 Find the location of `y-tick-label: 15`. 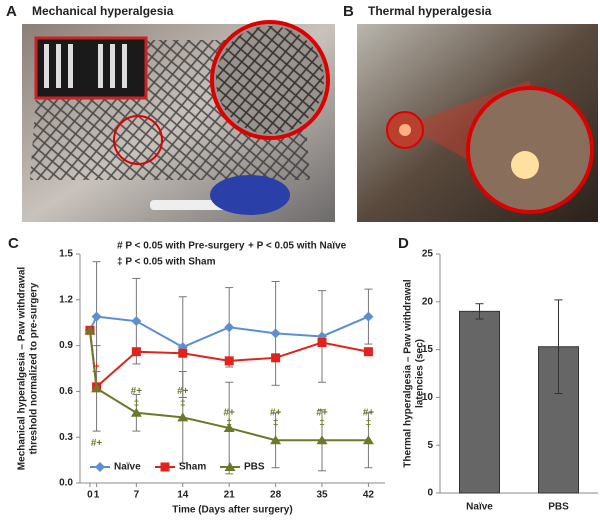

y-tick-label: 15 is located at coordinates (428, 349).